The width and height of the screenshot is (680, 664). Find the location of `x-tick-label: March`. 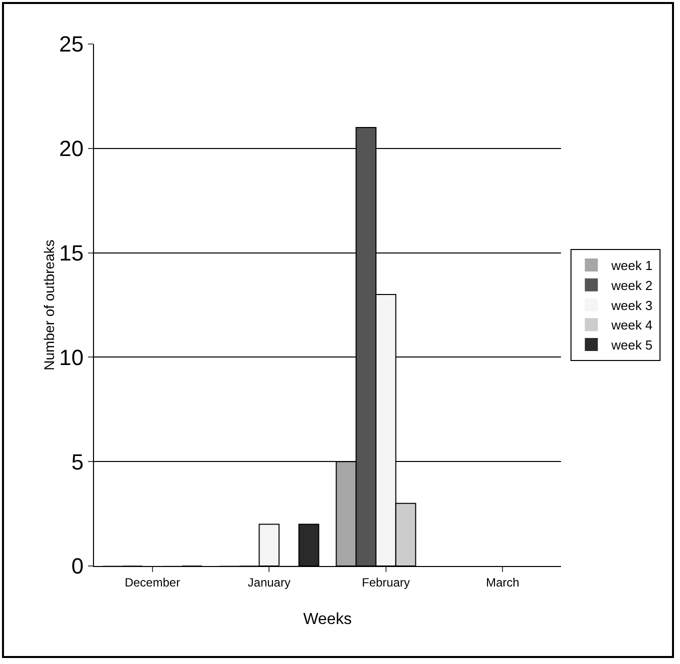

x-tick-label: March is located at coordinates (503, 582).